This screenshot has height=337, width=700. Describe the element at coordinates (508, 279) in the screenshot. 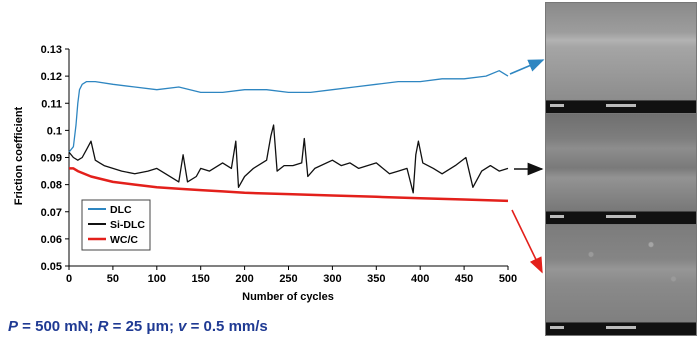

I see `x-tick-label: 500` at that location.